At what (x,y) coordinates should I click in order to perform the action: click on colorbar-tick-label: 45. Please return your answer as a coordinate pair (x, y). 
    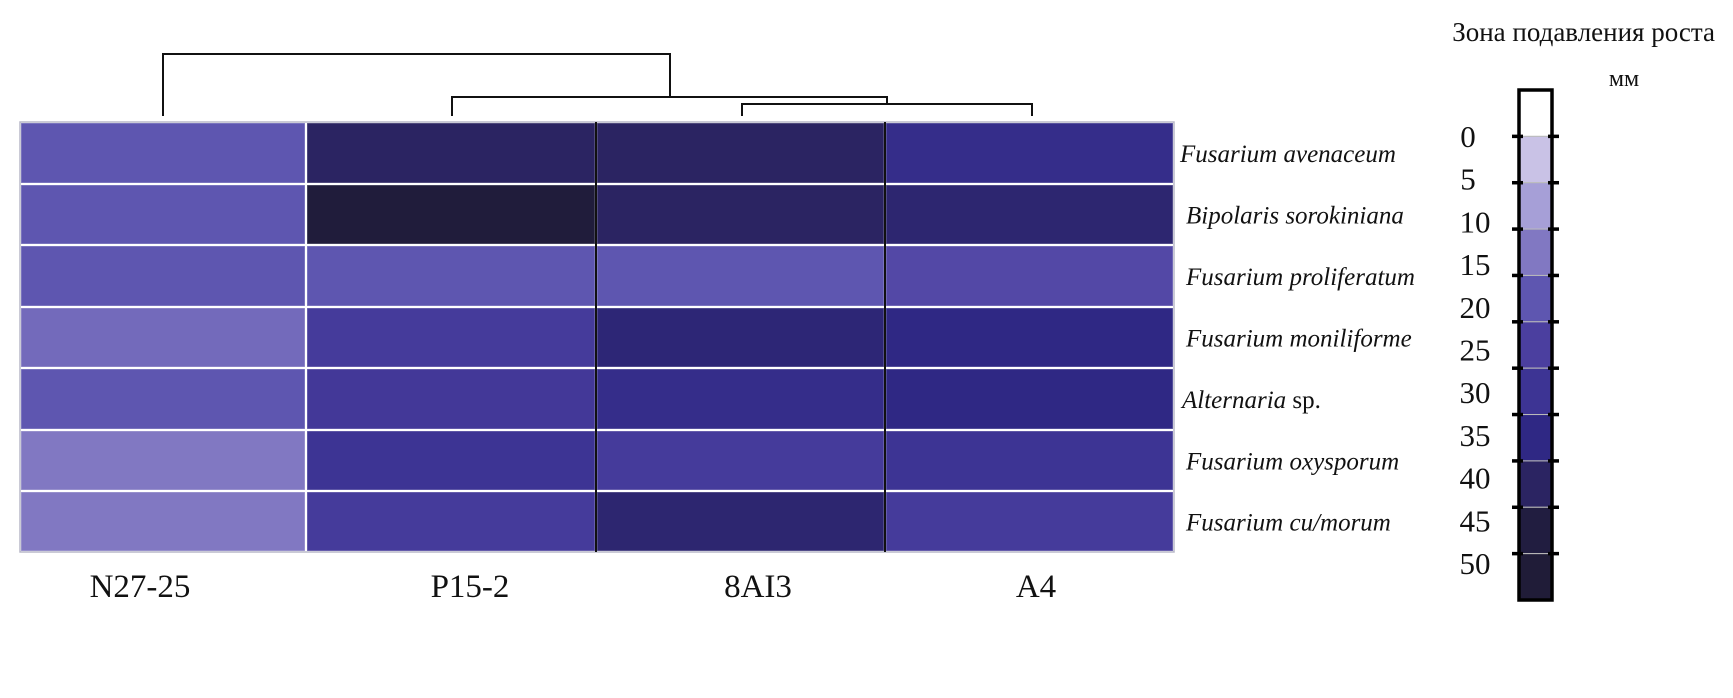
    Looking at the image, I should click on (1475, 520).